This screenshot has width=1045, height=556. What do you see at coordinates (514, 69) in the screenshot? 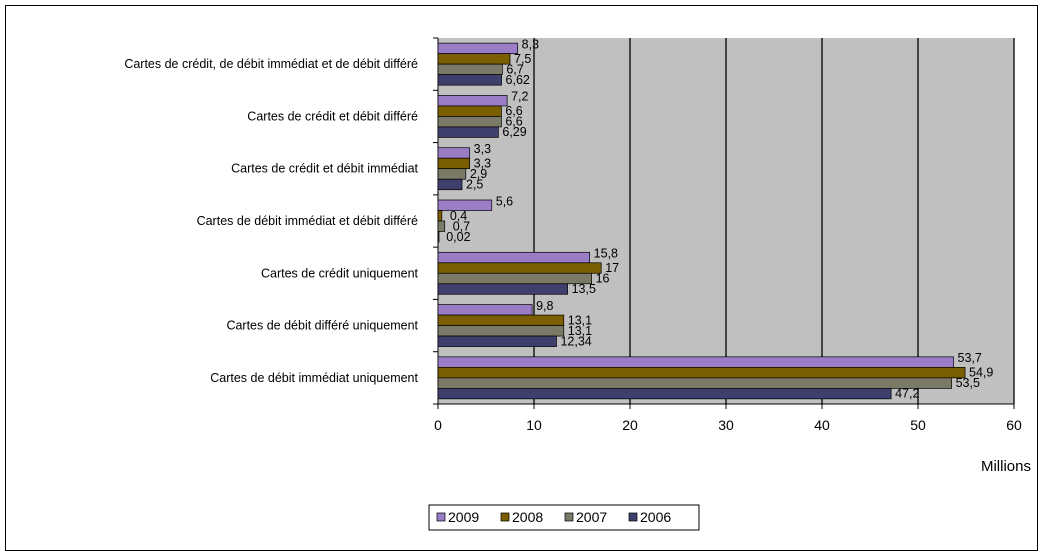
I see `data-label-2007: 6,7` at bounding box center [514, 69].